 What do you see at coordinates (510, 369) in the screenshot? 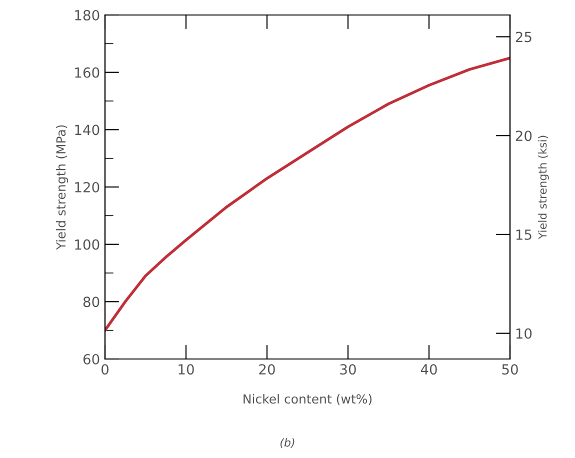
I see `x-tick-label: 50` at bounding box center [510, 369].